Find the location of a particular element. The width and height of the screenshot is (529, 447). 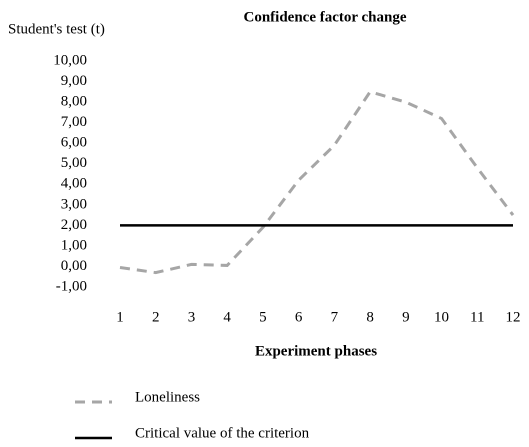

x-tick-label: 12 is located at coordinates (513, 317).